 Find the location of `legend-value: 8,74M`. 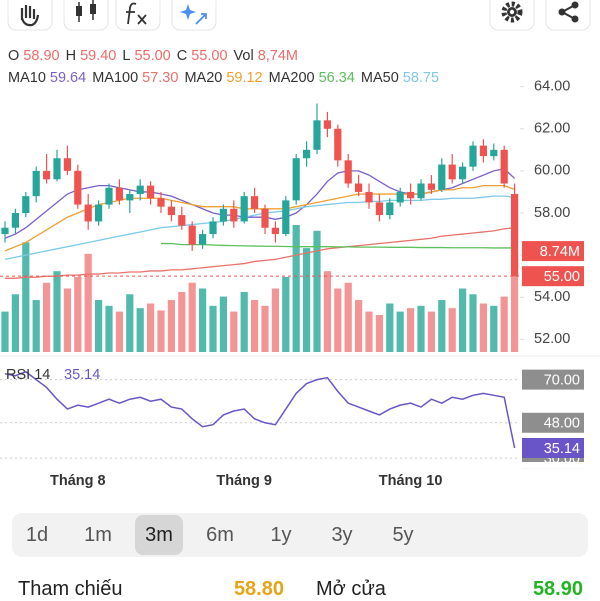

legend-value: 8,74M is located at coordinates (277, 56).